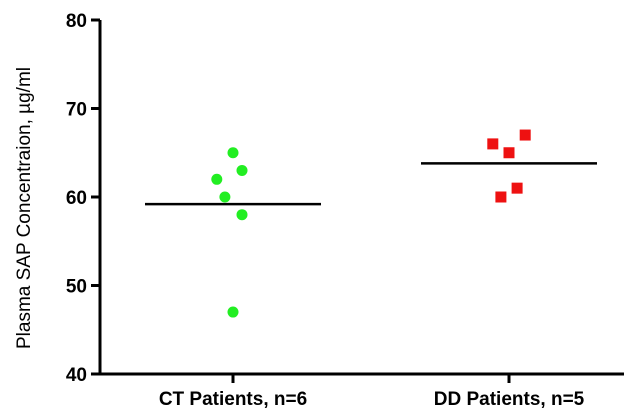 The height and width of the screenshot is (411, 628). What do you see at coordinates (76, 287) in the screenshot?
I see `y-tick-label: 50` at bounding box center [76, 287].